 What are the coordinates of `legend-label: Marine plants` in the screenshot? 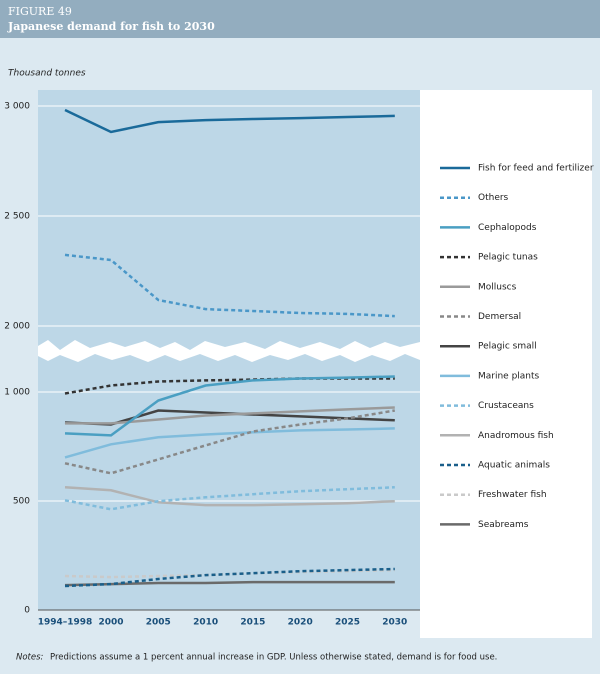 It's located at (509, 376).